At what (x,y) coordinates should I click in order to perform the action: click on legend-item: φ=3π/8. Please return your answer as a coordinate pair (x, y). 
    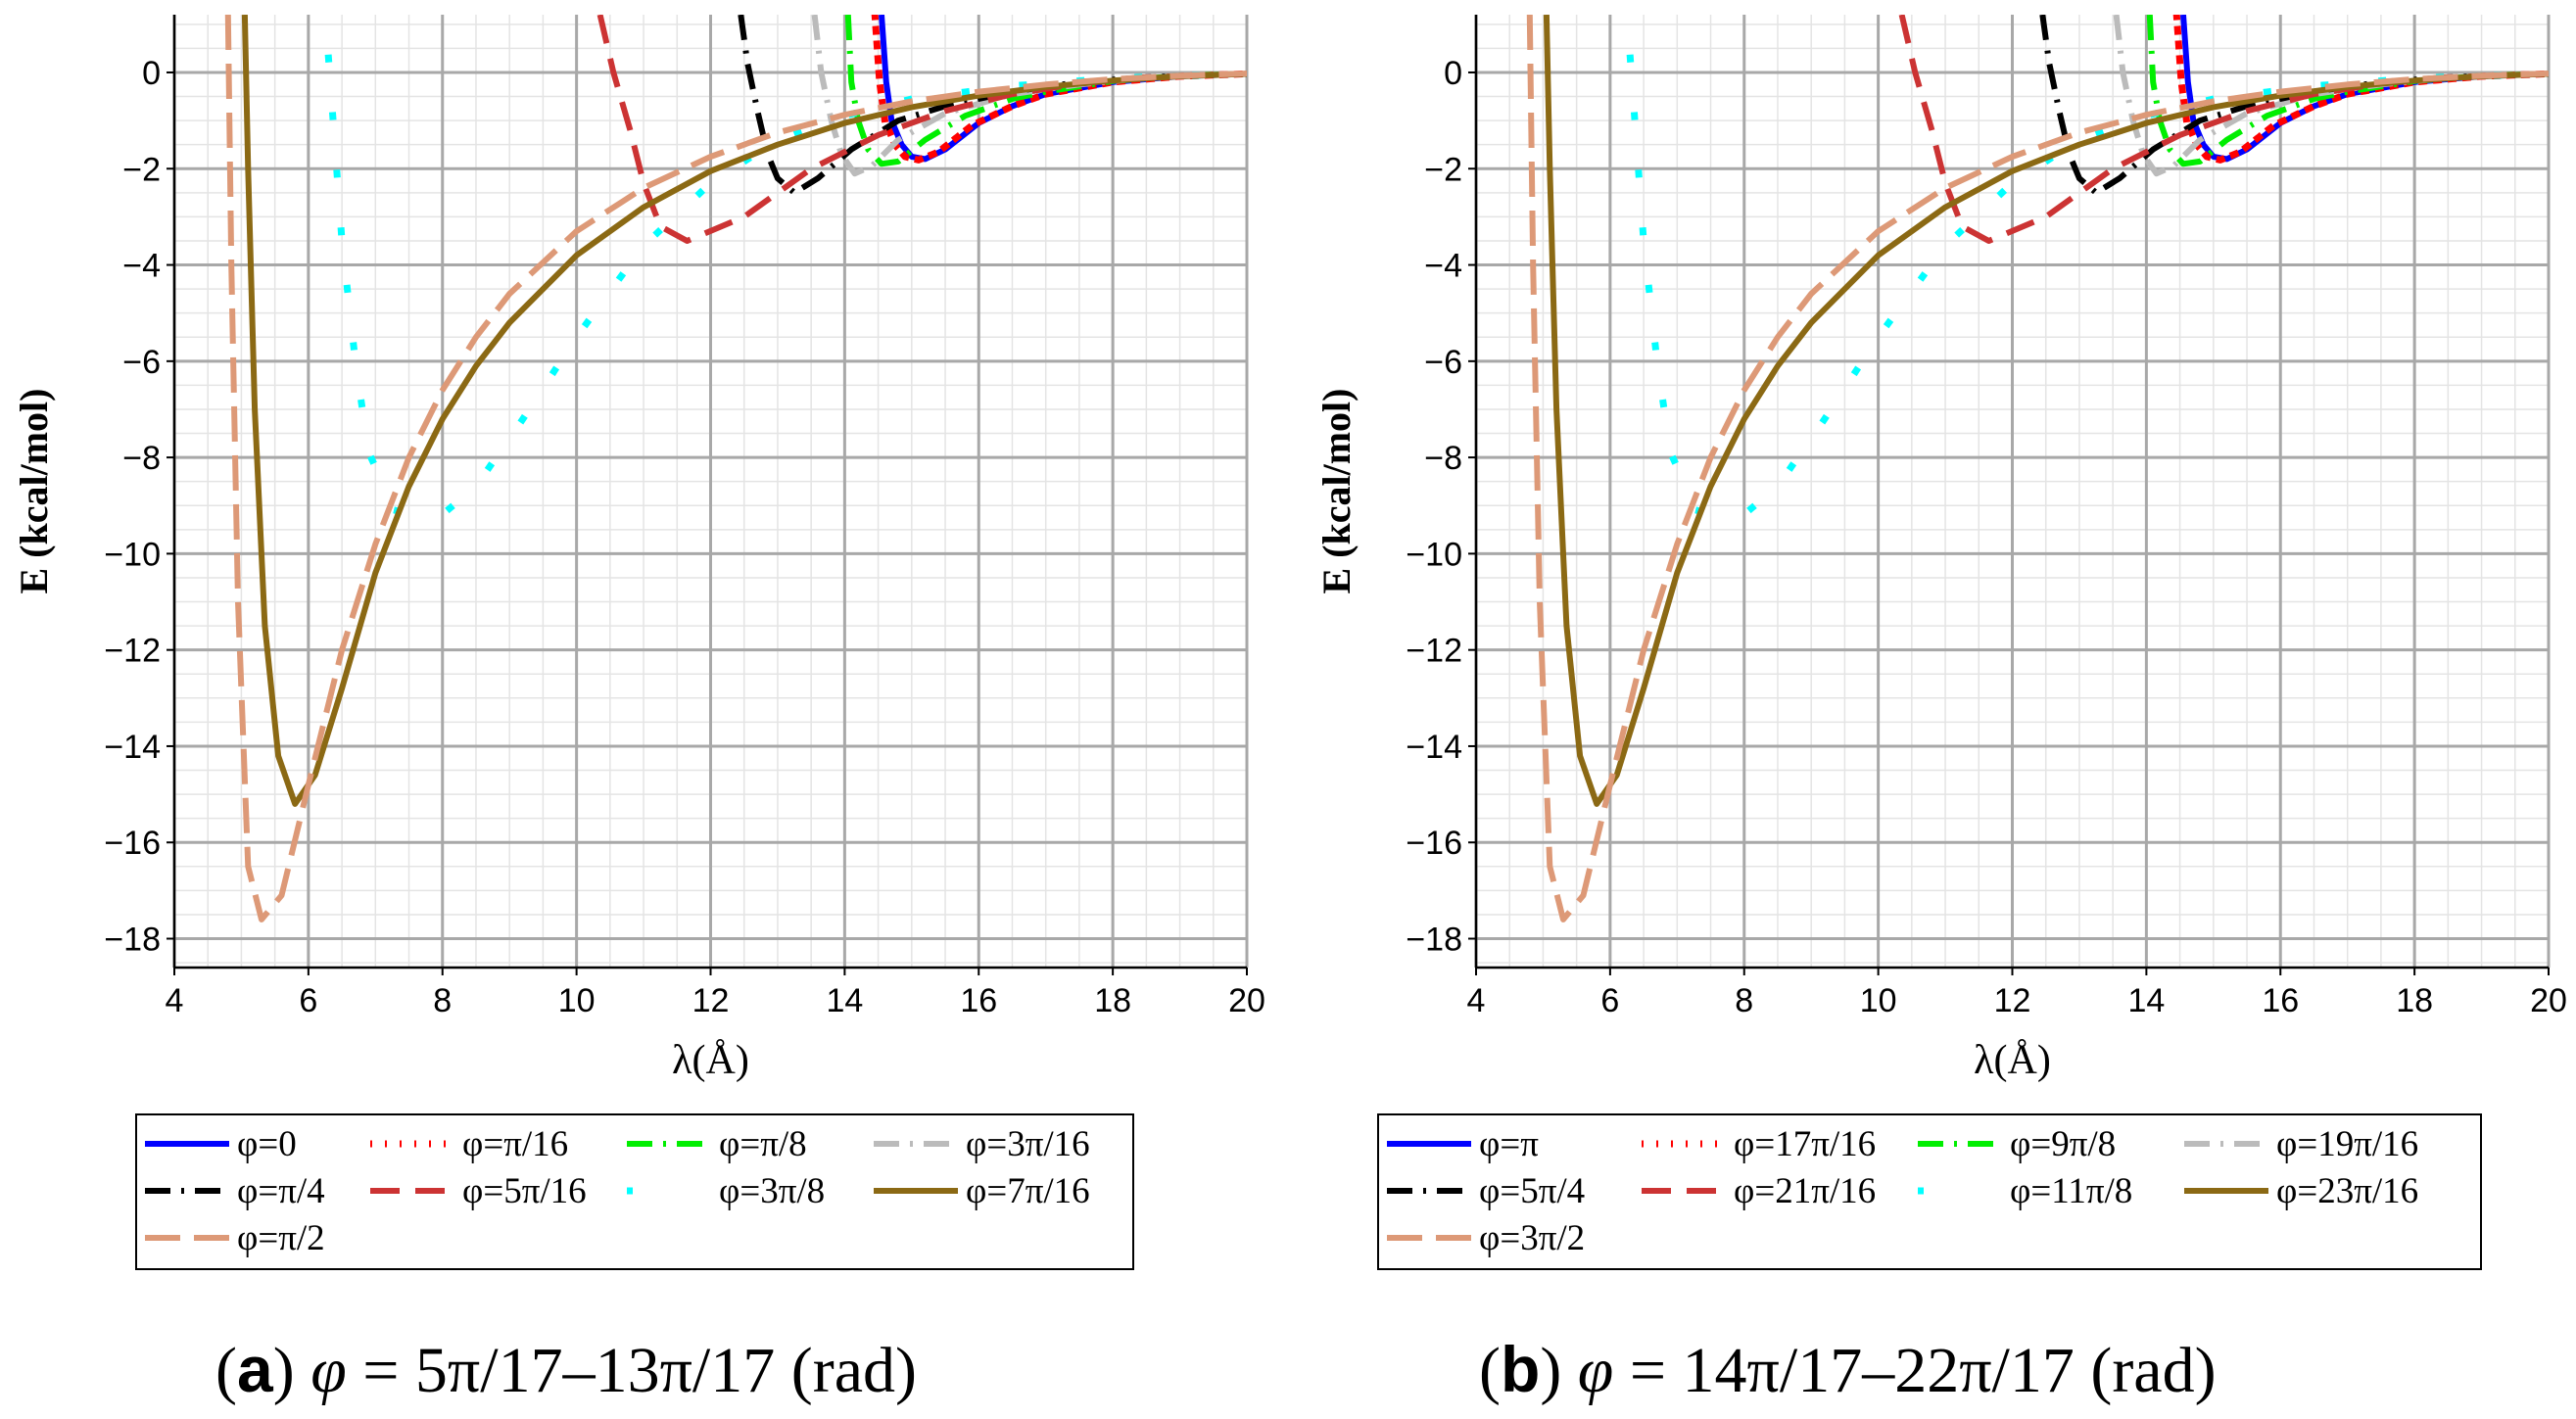
    Looking at the image, I should click on (725, 1190).